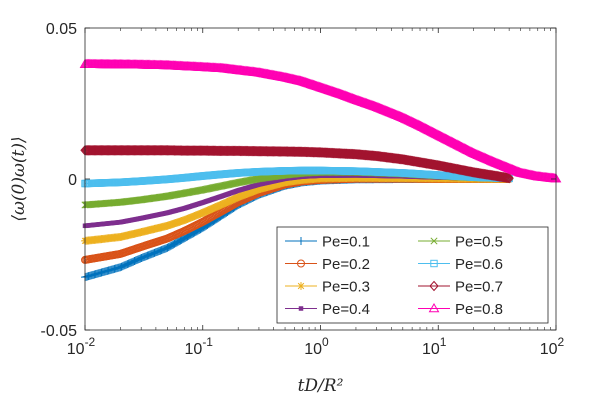 This screenshot has height=402, width=611. What do you see at coordinates (207, 342) in the screenshot?
I see `x-tick-label-exponent: -1` at bounding box center [207, 342].